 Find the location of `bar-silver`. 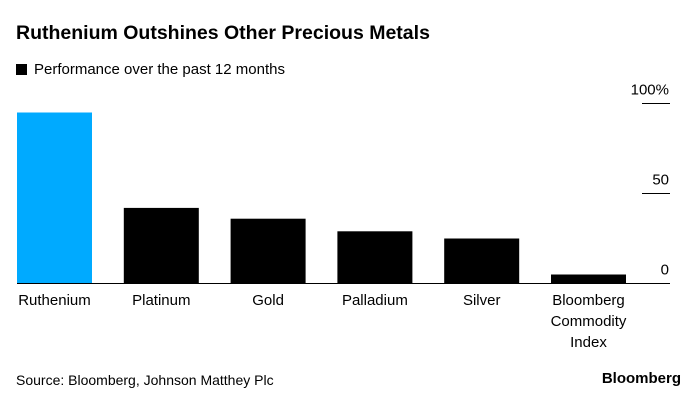

bar-silver is located at coordinates (482, 261).